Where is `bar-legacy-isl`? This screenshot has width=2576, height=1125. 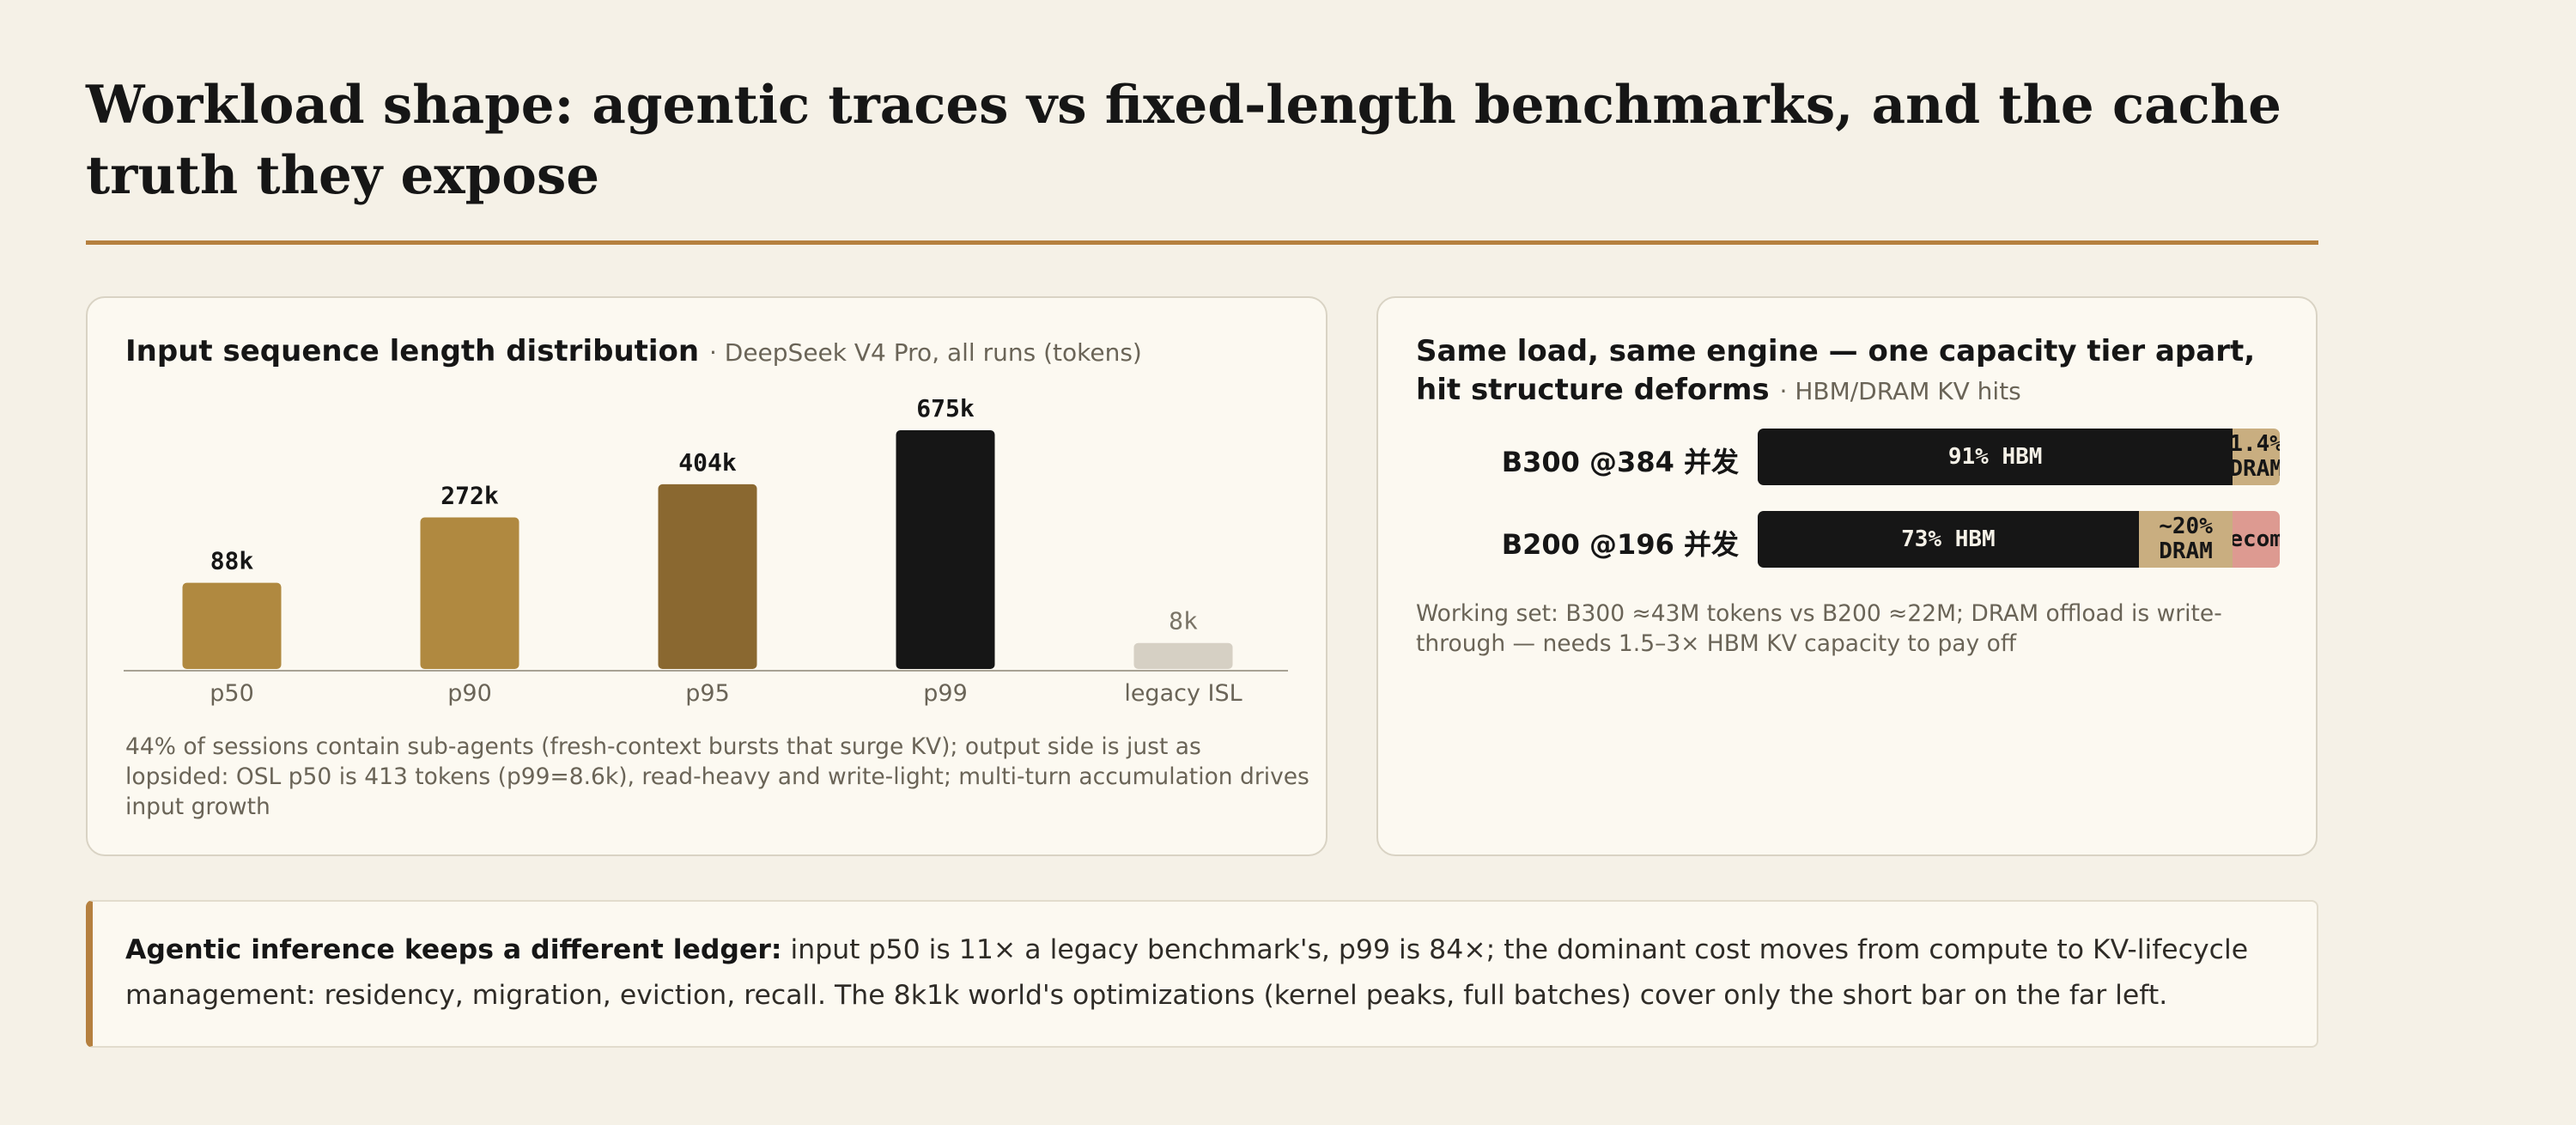
bar-legacy-isl is located at coordinates (1183, 655).